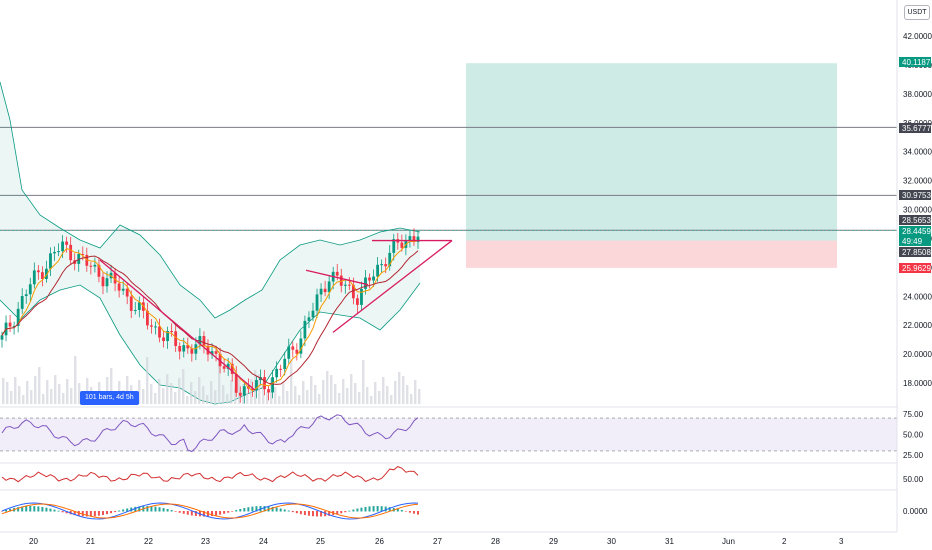  Describe the element at coordinates (392, 286) in the screenshot. I see `triangle-bottom-line` at that location.